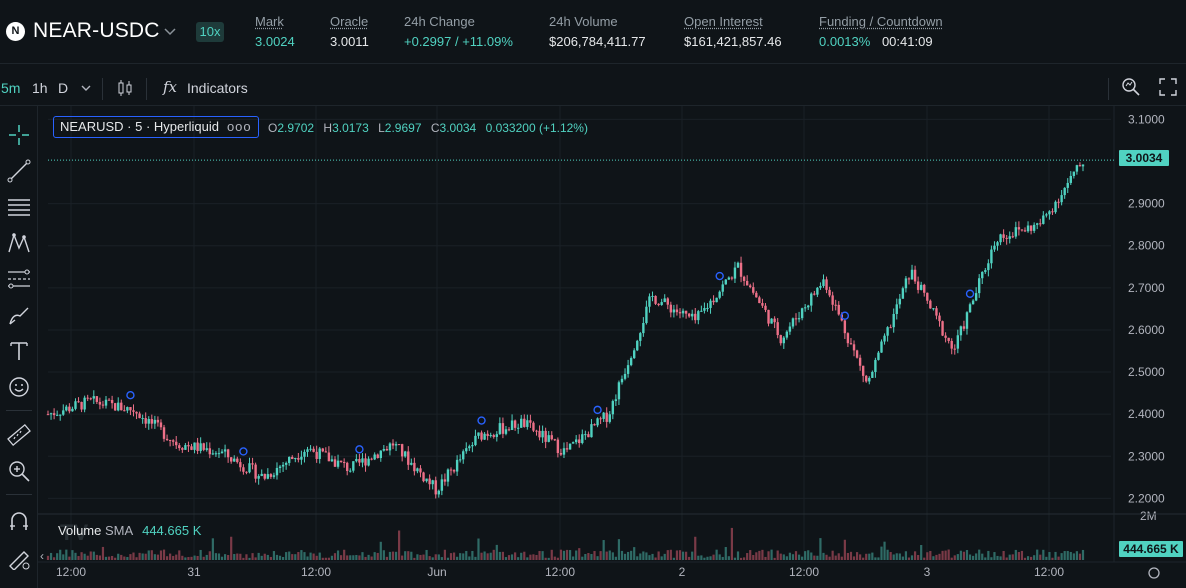 The width and height of the screenshot is (1186, 588). What do you see at coordinates (11, 88) in the screenshot?
I see `interval-5m: 5m` at bounding box center [11, 88].